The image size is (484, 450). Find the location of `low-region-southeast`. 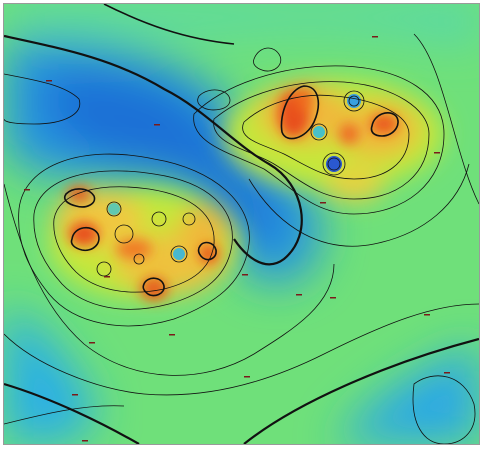

low-region-southeast is located at coordinates (406, 394).